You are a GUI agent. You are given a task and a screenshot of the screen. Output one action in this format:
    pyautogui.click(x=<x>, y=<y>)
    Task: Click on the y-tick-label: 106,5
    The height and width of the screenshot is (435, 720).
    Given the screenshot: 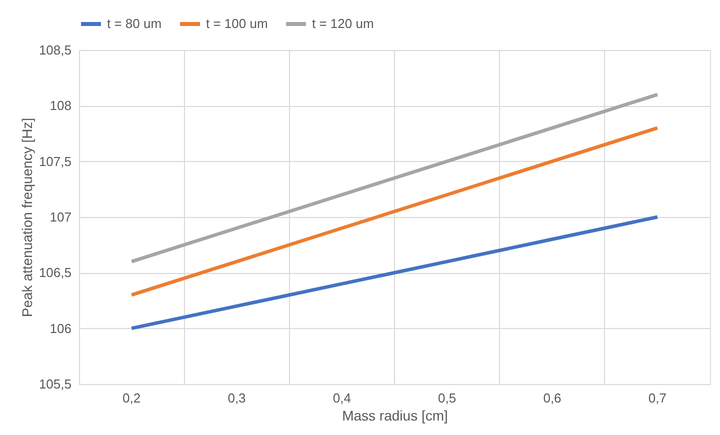 What is the action you would take?
    pyautogui.click(x=55, y=272)
    